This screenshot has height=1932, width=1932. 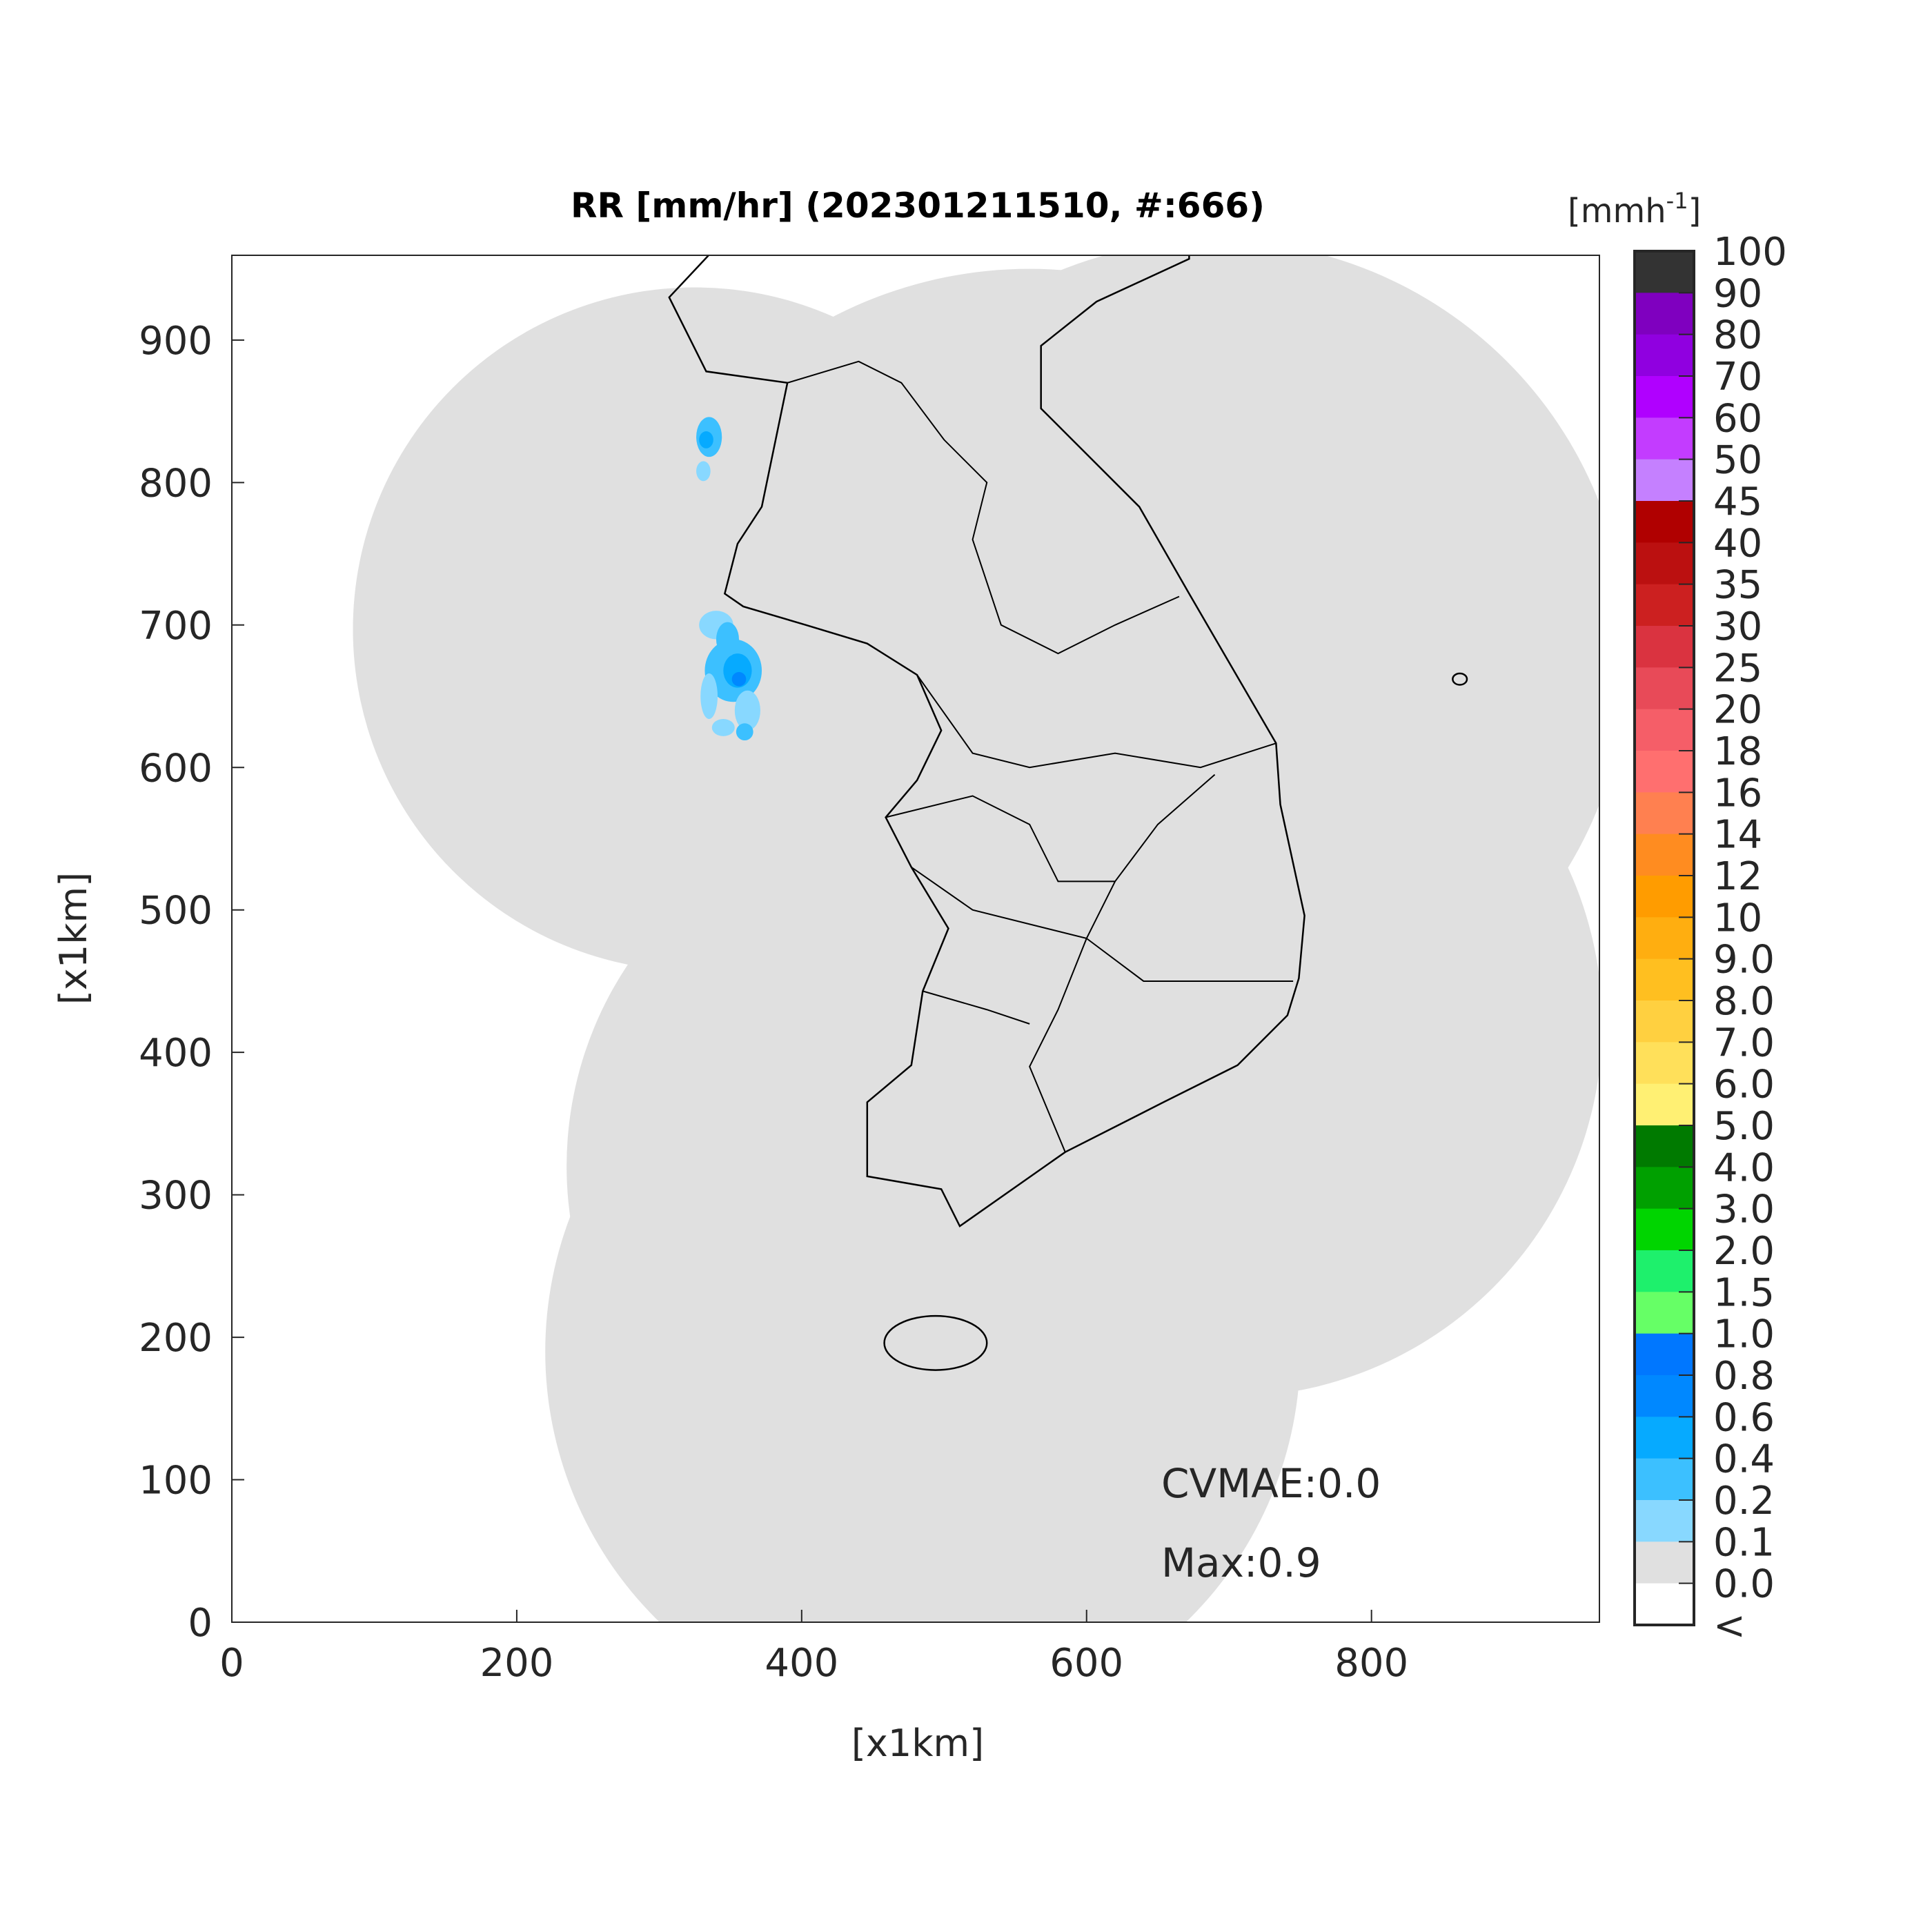 What do you see at coordinates (1737, 918) in the screenshot?
I see `colorbar-label: 10` at bounding box center [1737, 918].